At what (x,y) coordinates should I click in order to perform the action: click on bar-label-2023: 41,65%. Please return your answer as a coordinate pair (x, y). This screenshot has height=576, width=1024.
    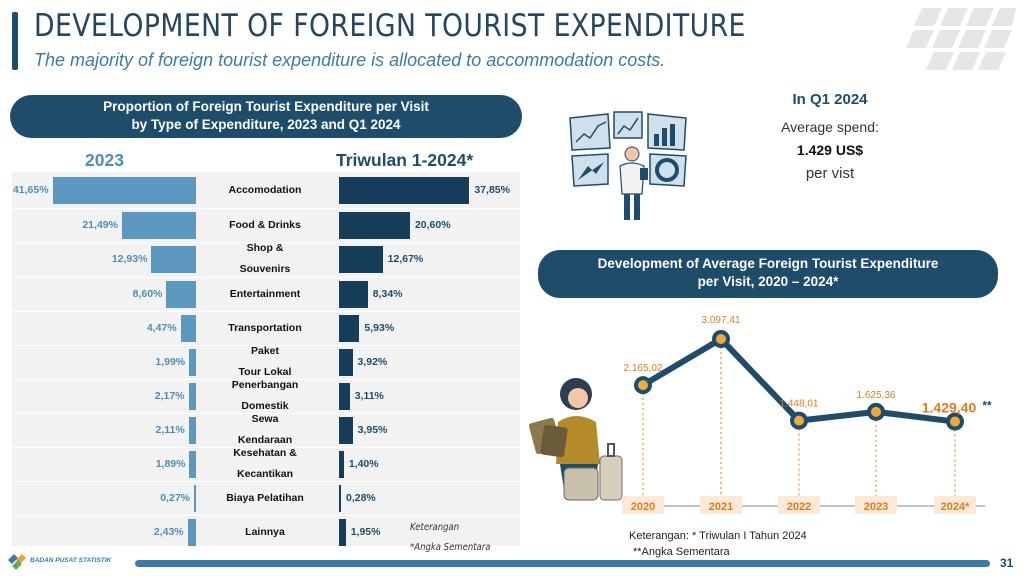
    Looking at the image, I should click on (30, 190).